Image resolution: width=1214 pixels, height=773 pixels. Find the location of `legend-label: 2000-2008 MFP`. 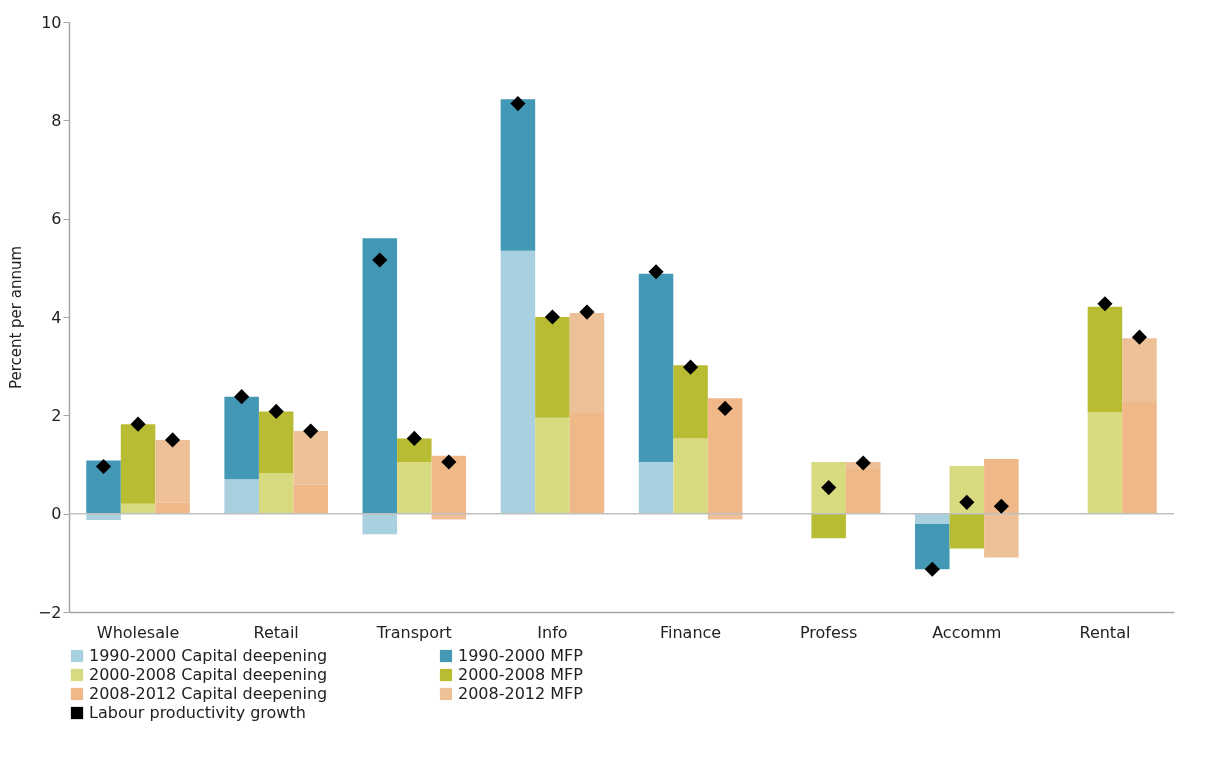

legend-label: 2000-2008 MFP is located at coordinates (521, 674).